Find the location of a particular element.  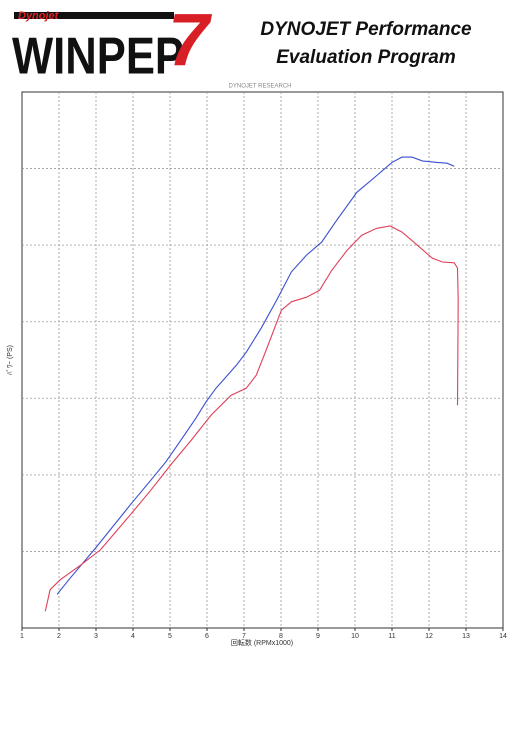

logo: WINPEP is located at coordinates (98, 57).